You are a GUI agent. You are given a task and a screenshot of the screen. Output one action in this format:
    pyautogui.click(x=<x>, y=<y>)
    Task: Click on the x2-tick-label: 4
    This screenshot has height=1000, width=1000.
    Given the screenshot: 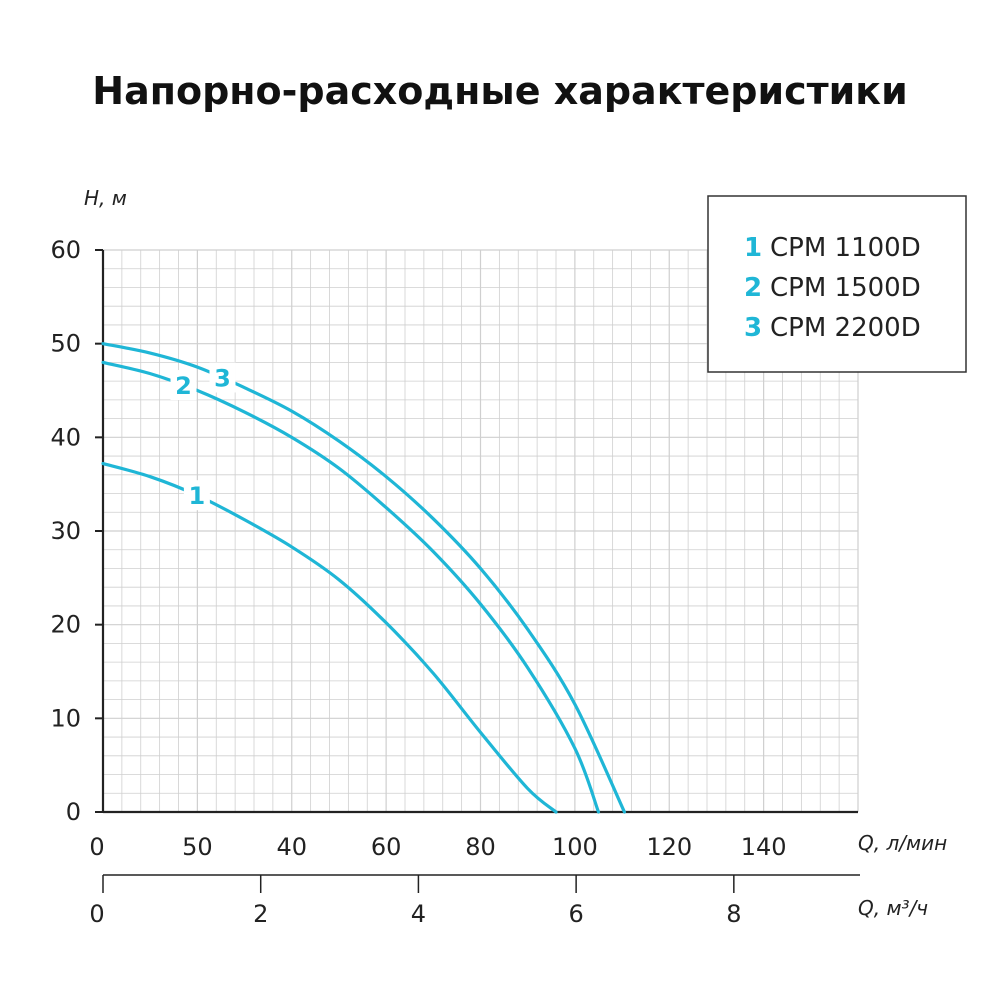 What is the action you would take?
    pyautogui.click(x=418, y=914)
    